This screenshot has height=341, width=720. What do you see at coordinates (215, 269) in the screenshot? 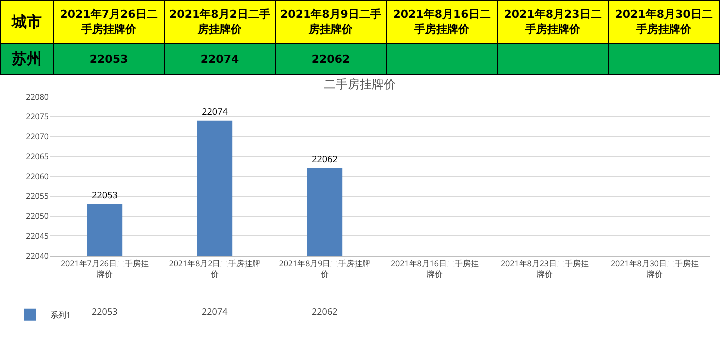
I see `x-tick-label: 2021年8月2日二手房挂牌价` at bounding box center [215, 269].